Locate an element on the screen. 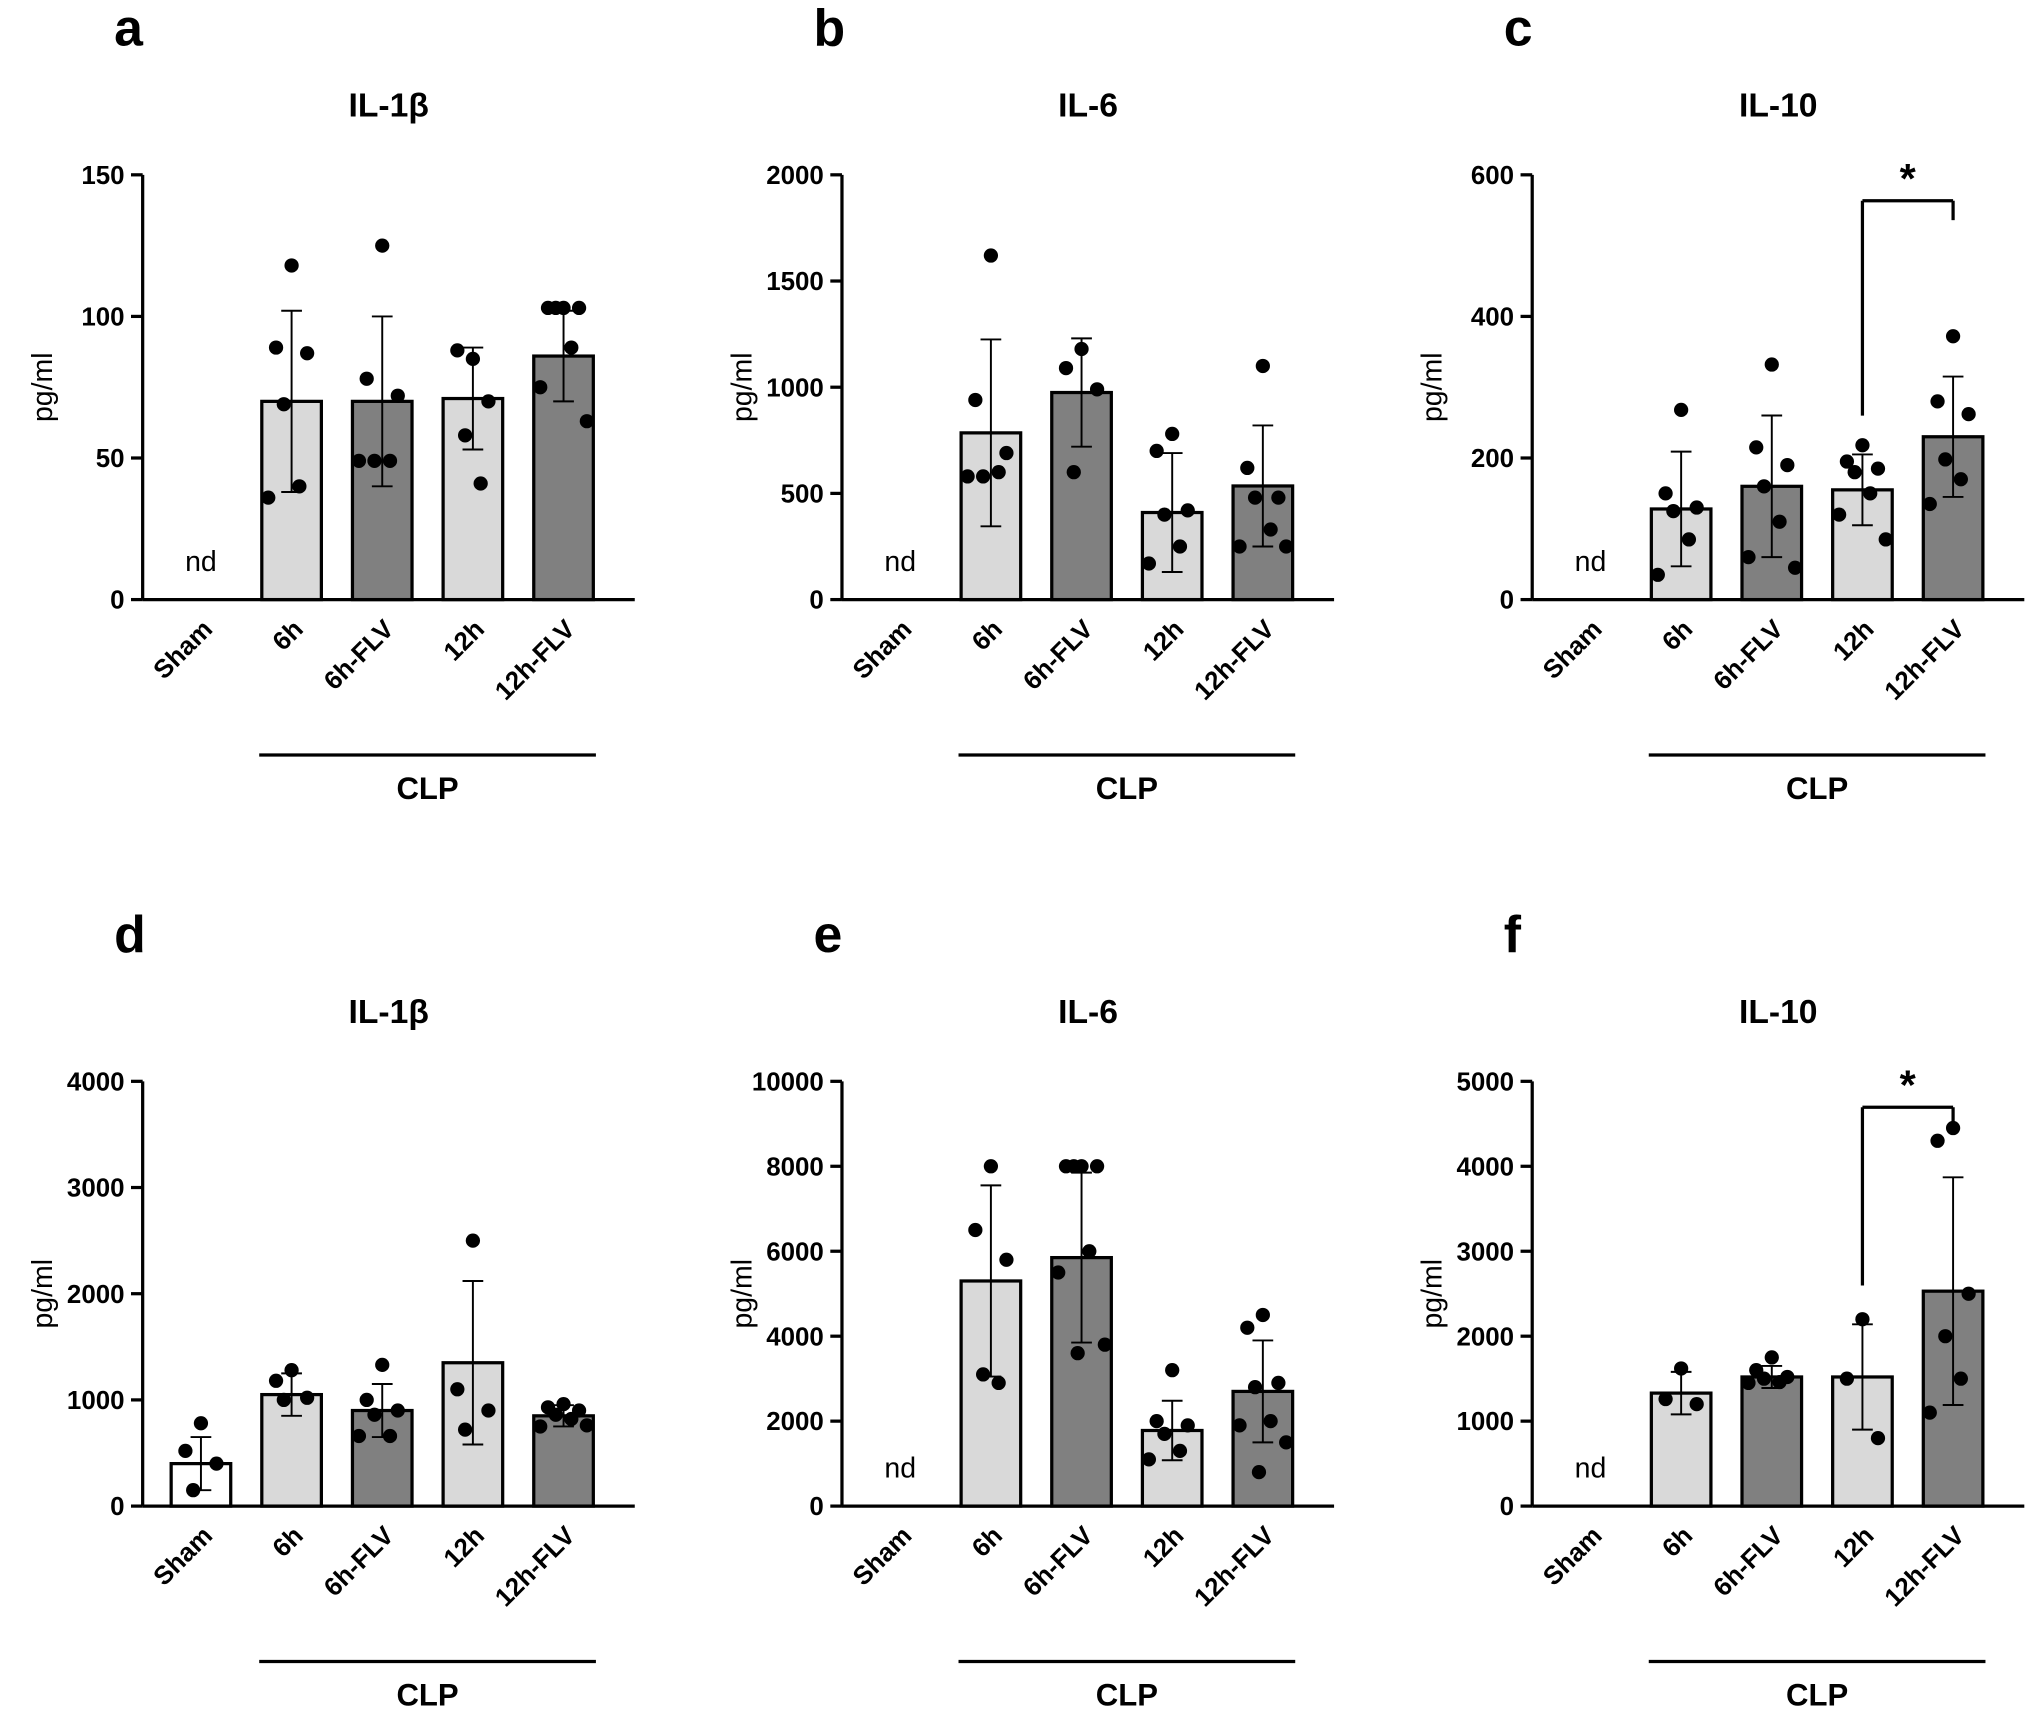 The width and height of the screenshot is (2031, 1712). y-tick-label: 3000 is located at coordinates (96, 1189).